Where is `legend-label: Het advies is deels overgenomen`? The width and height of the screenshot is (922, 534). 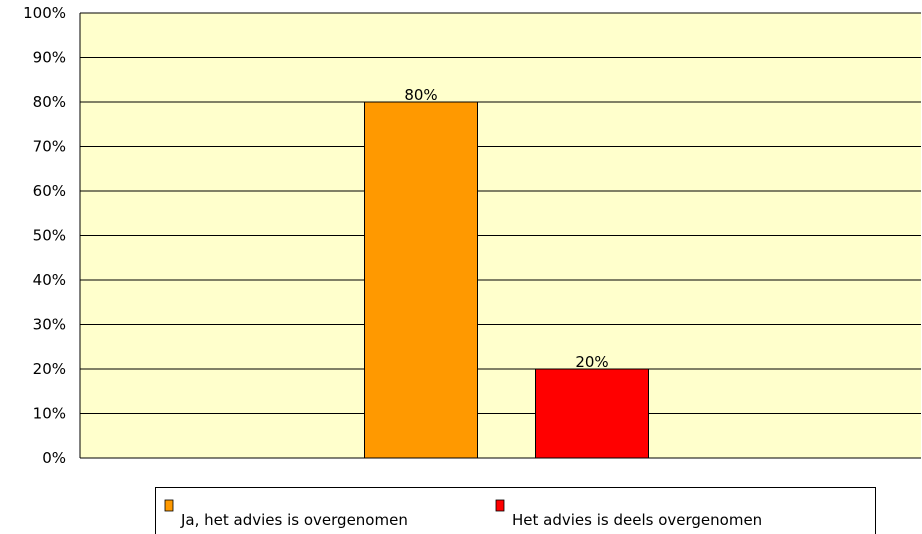 legend-label: Het advies is deels overgenomen is located at coordinates (637, 520).